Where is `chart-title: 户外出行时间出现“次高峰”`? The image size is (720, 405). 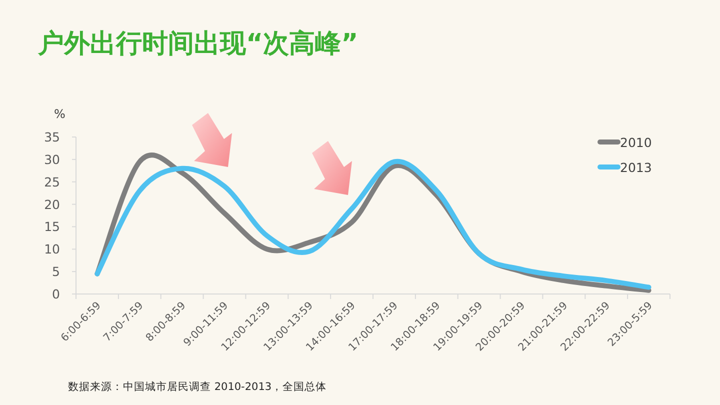
chart-title: 户外出行时间出现“次高峰” is located at coordinates (197, 44).